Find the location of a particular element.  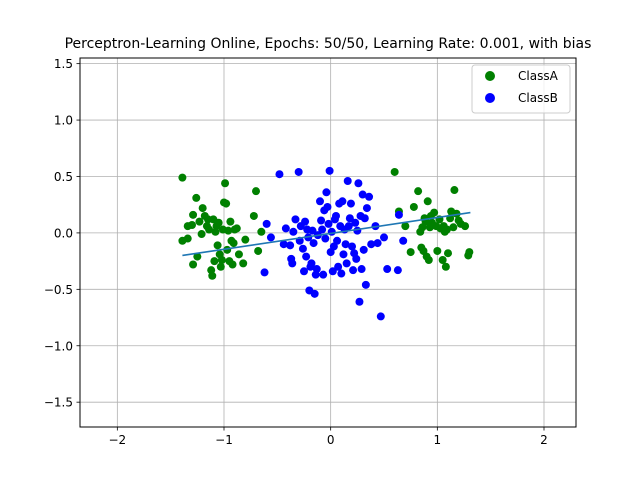

decision-boundary-line is located at coordinates (326, 234).